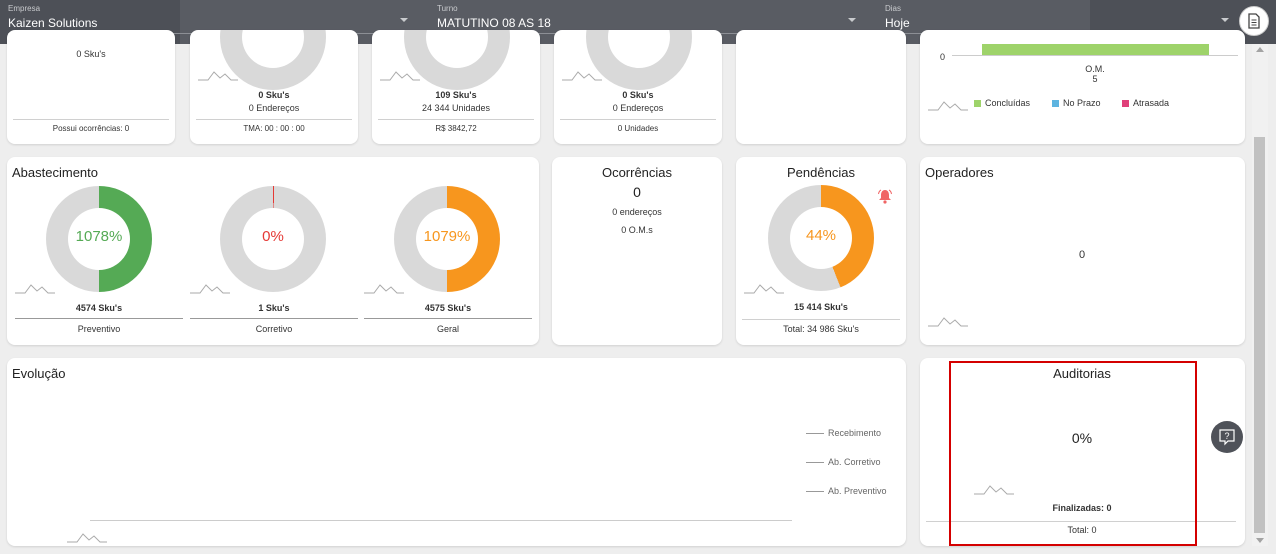 Image resolution: width=1276 pixels, height=554 pixels. I want to click on legend-label: Recebimento, so click(855, 433).